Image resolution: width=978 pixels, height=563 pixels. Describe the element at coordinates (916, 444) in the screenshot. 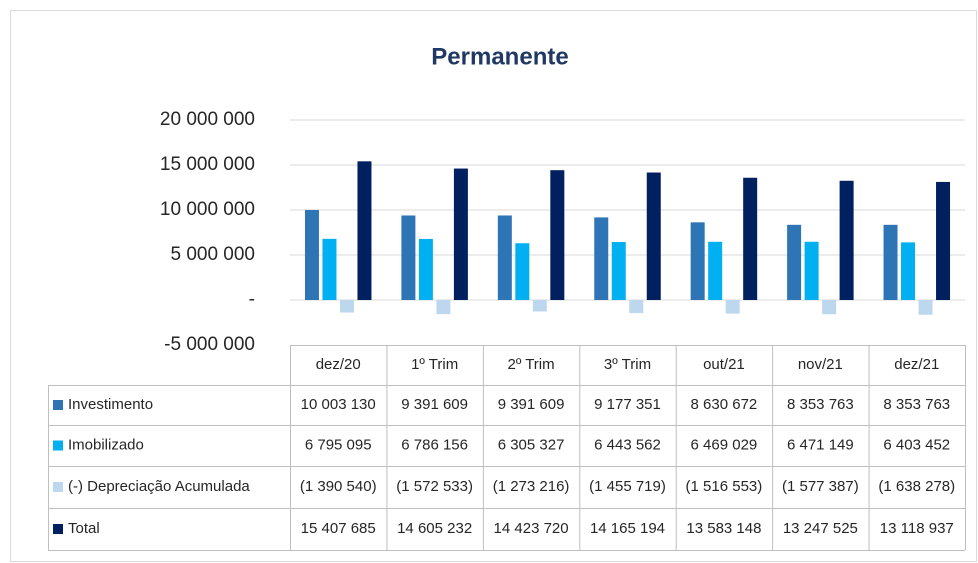

I see `table-cell: 6 403 452` at that location.